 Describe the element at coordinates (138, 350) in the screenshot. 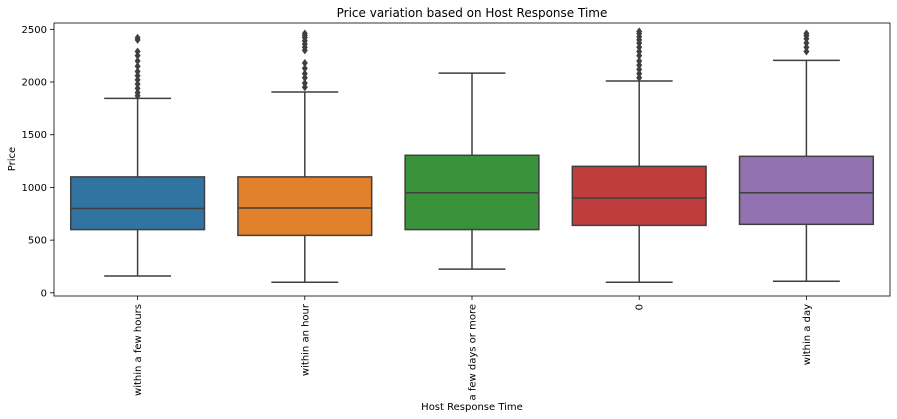

I see `x-tick-label: within a few hours` at that location.